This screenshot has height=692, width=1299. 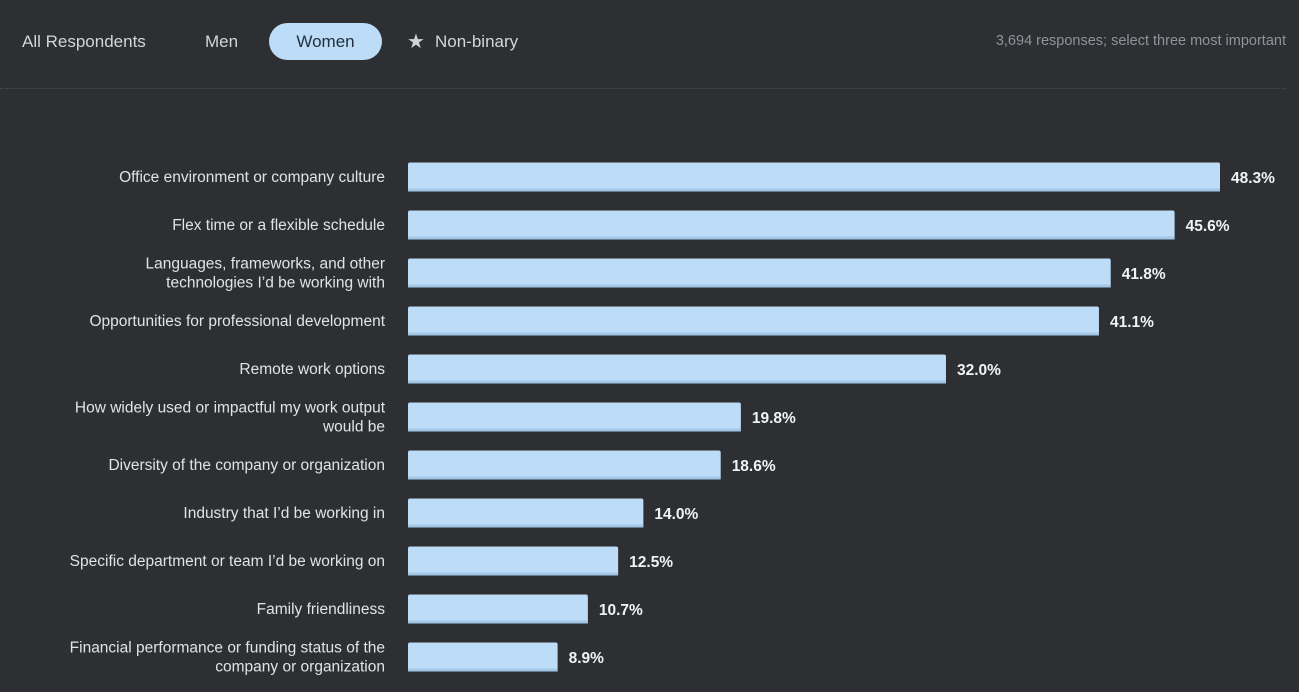 I want to click on value-label: 41.1%, so click(x=1132, y=322).